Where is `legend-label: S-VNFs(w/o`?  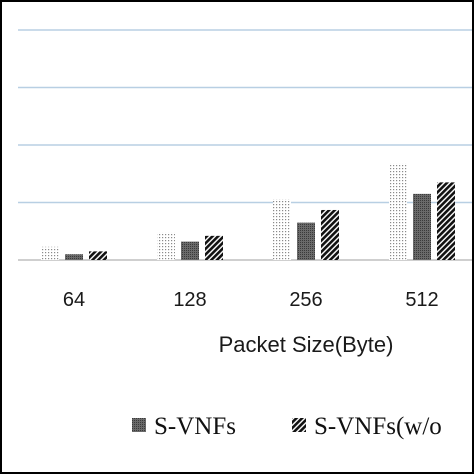
legend-label: S-VNFs(w/o is located at coordinates (378, 426).